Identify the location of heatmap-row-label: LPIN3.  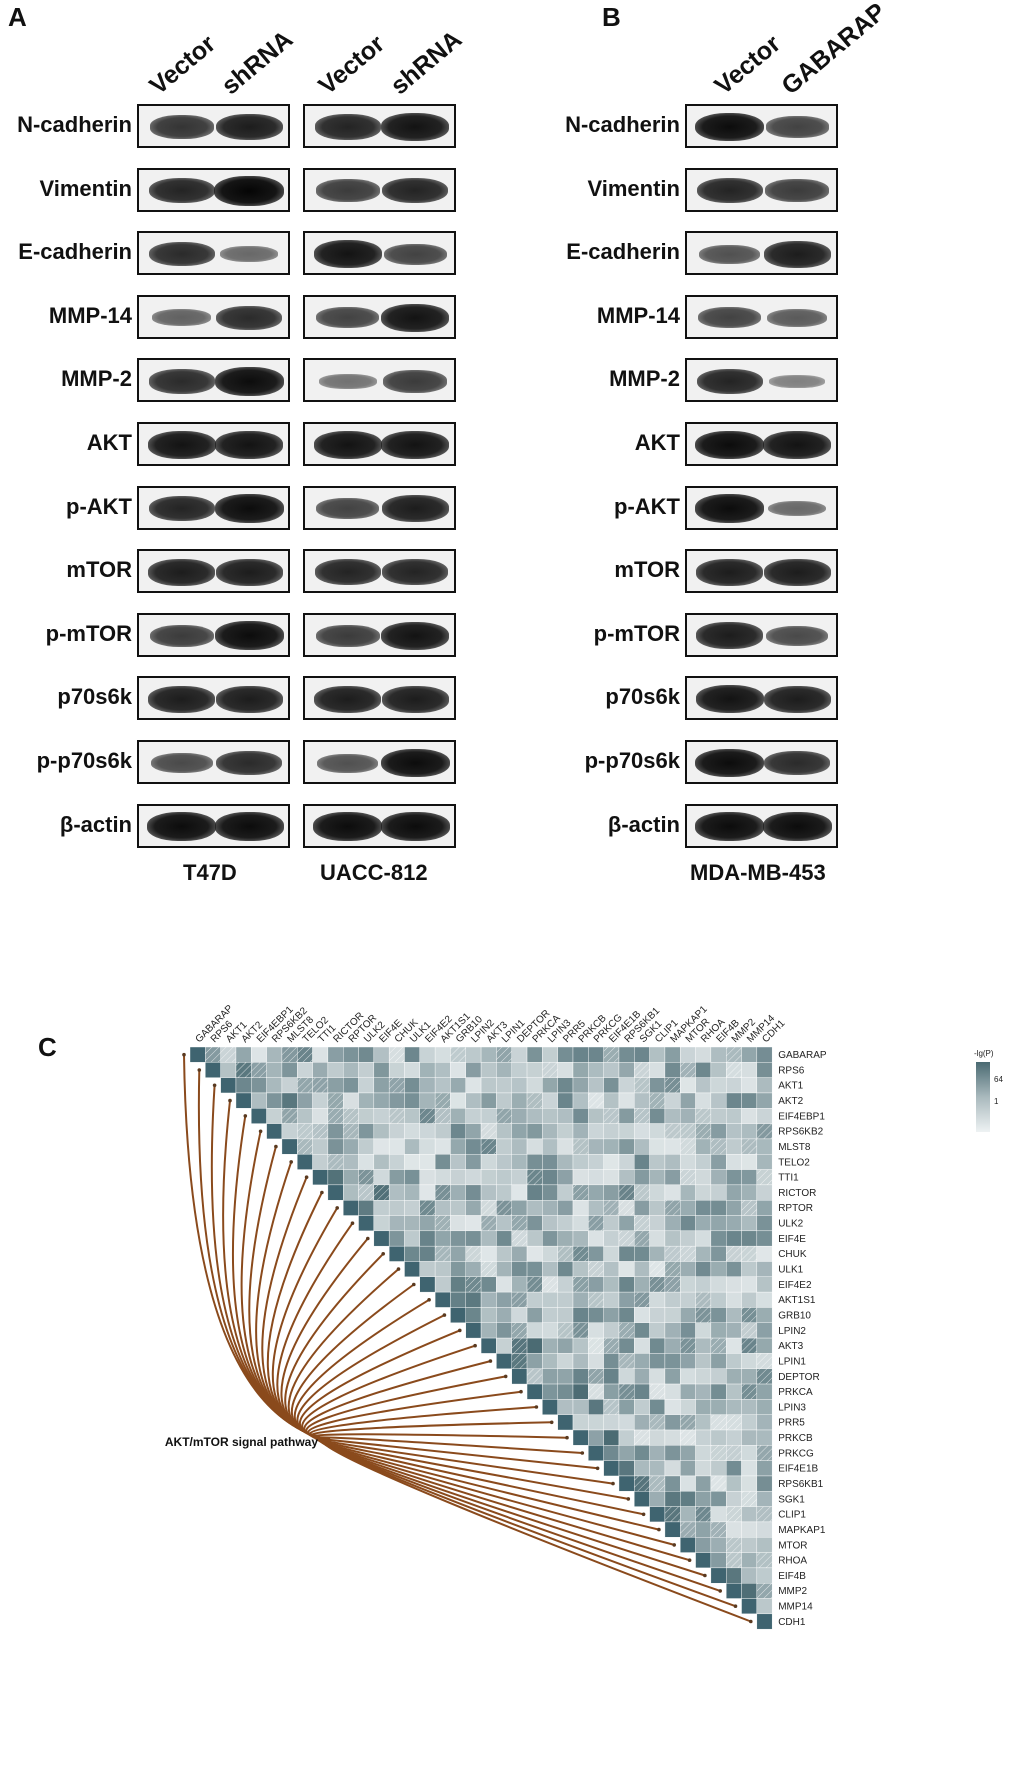
(792, 1407).